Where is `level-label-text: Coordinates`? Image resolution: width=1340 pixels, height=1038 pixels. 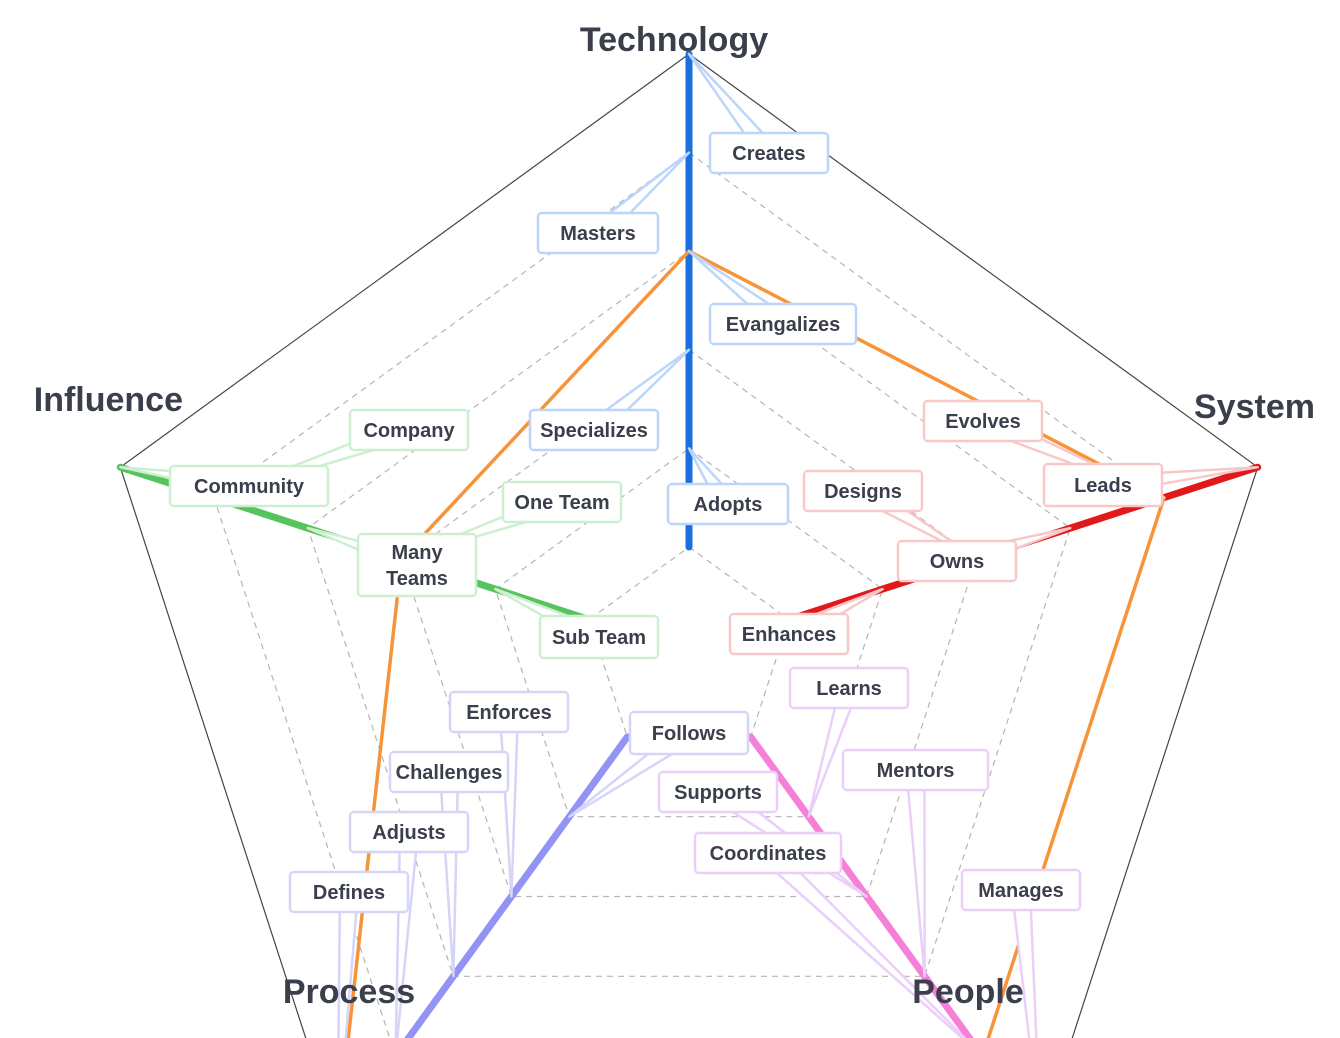 level-label-text: Coordinates is located at coordinates (768, 854).